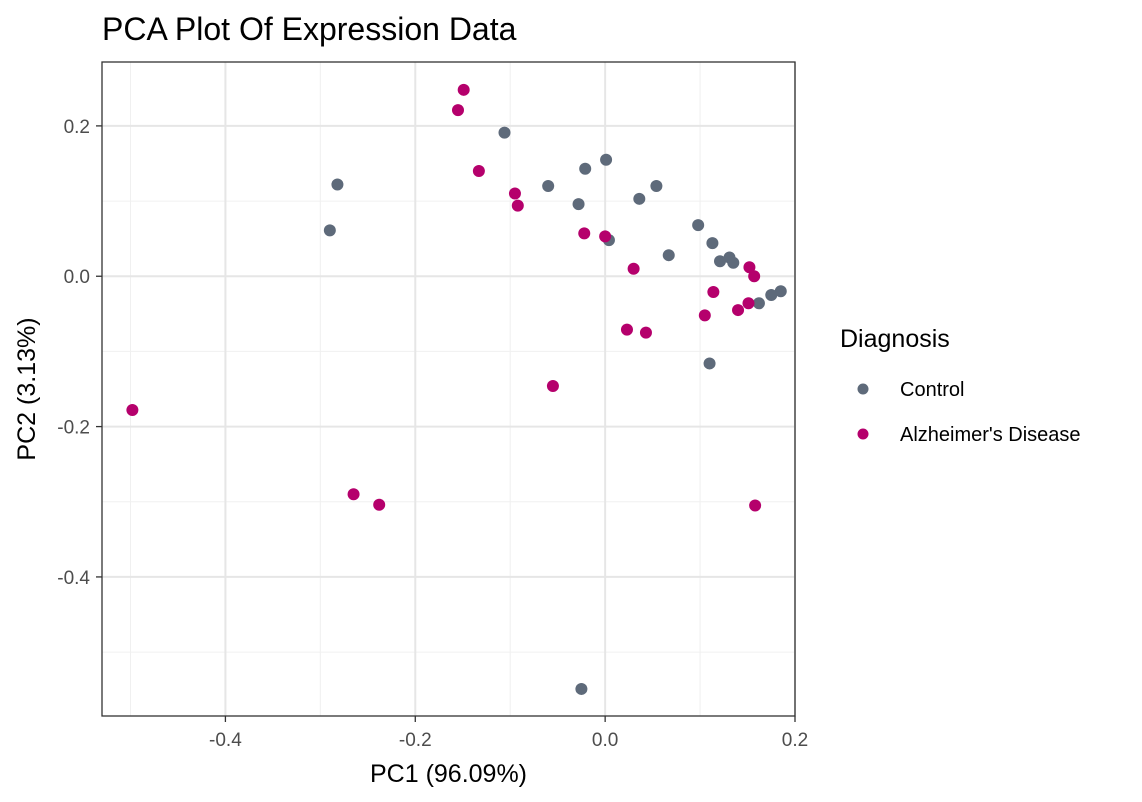  What do you see at coordinates (932, 390) in the screenshot?
I see `legend-label-control: Control` at bounding box center [932, 390].